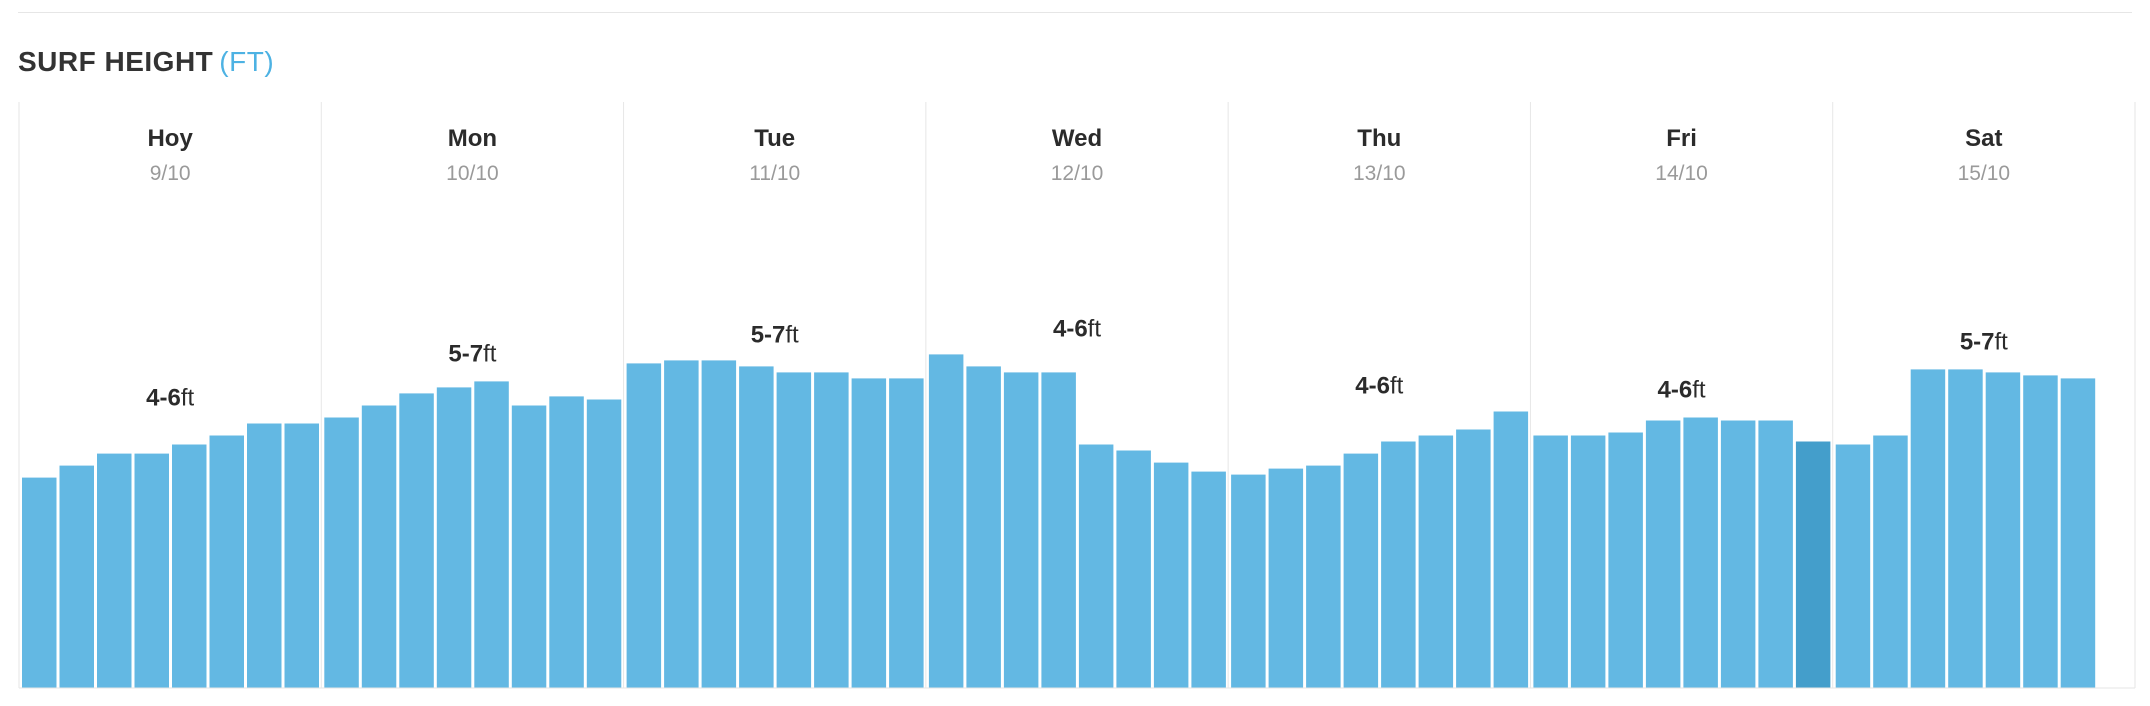 The height and width of the screenshot is (706, 2150). What do you see at coordinates (1379, 173) in the screenshot?
I see `day-date-label: 13/10` at bounding box center [1379, 173].